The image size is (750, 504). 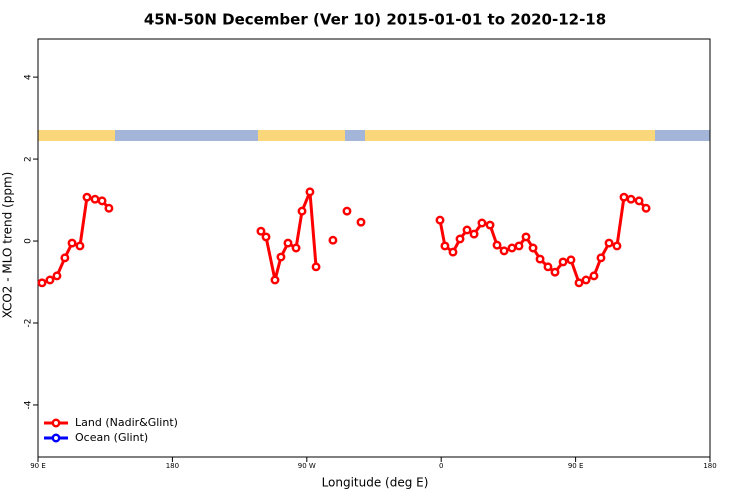 I want to click on legend-label: Ocean (Glint), so click(x=111, y=437).